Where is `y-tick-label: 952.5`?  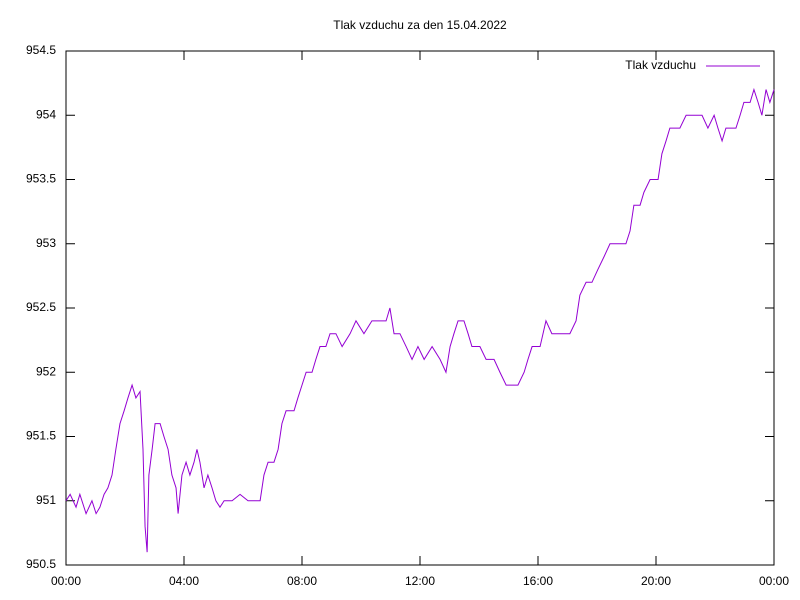
y-tick-label: 952.5 is located at coordinates (41, 307).